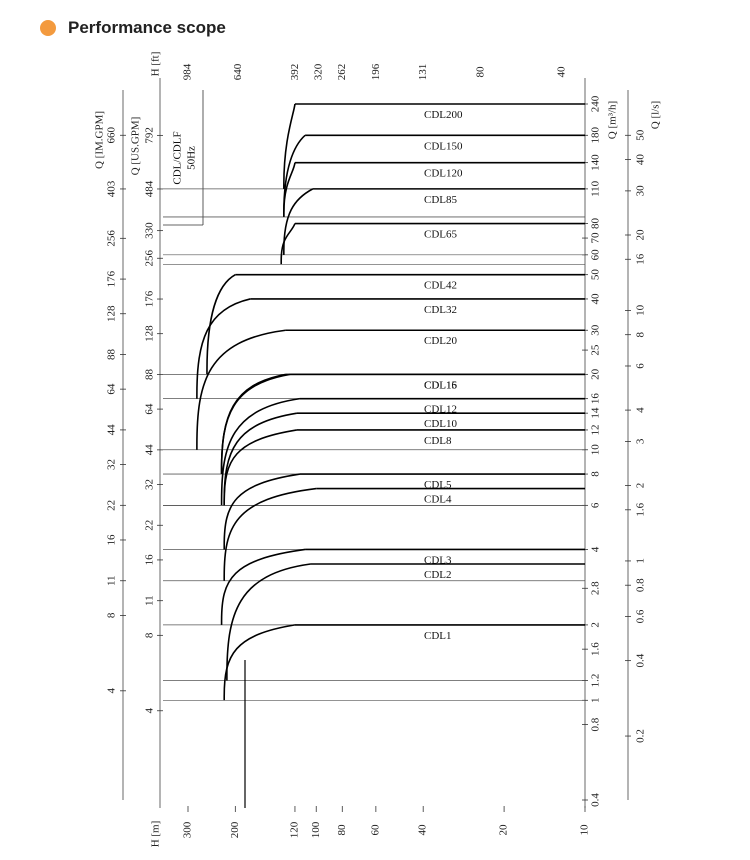 This screenshot has width=750, height=860. I want to click on flow-imgpm-tick-label: 128, so click(112, 313).